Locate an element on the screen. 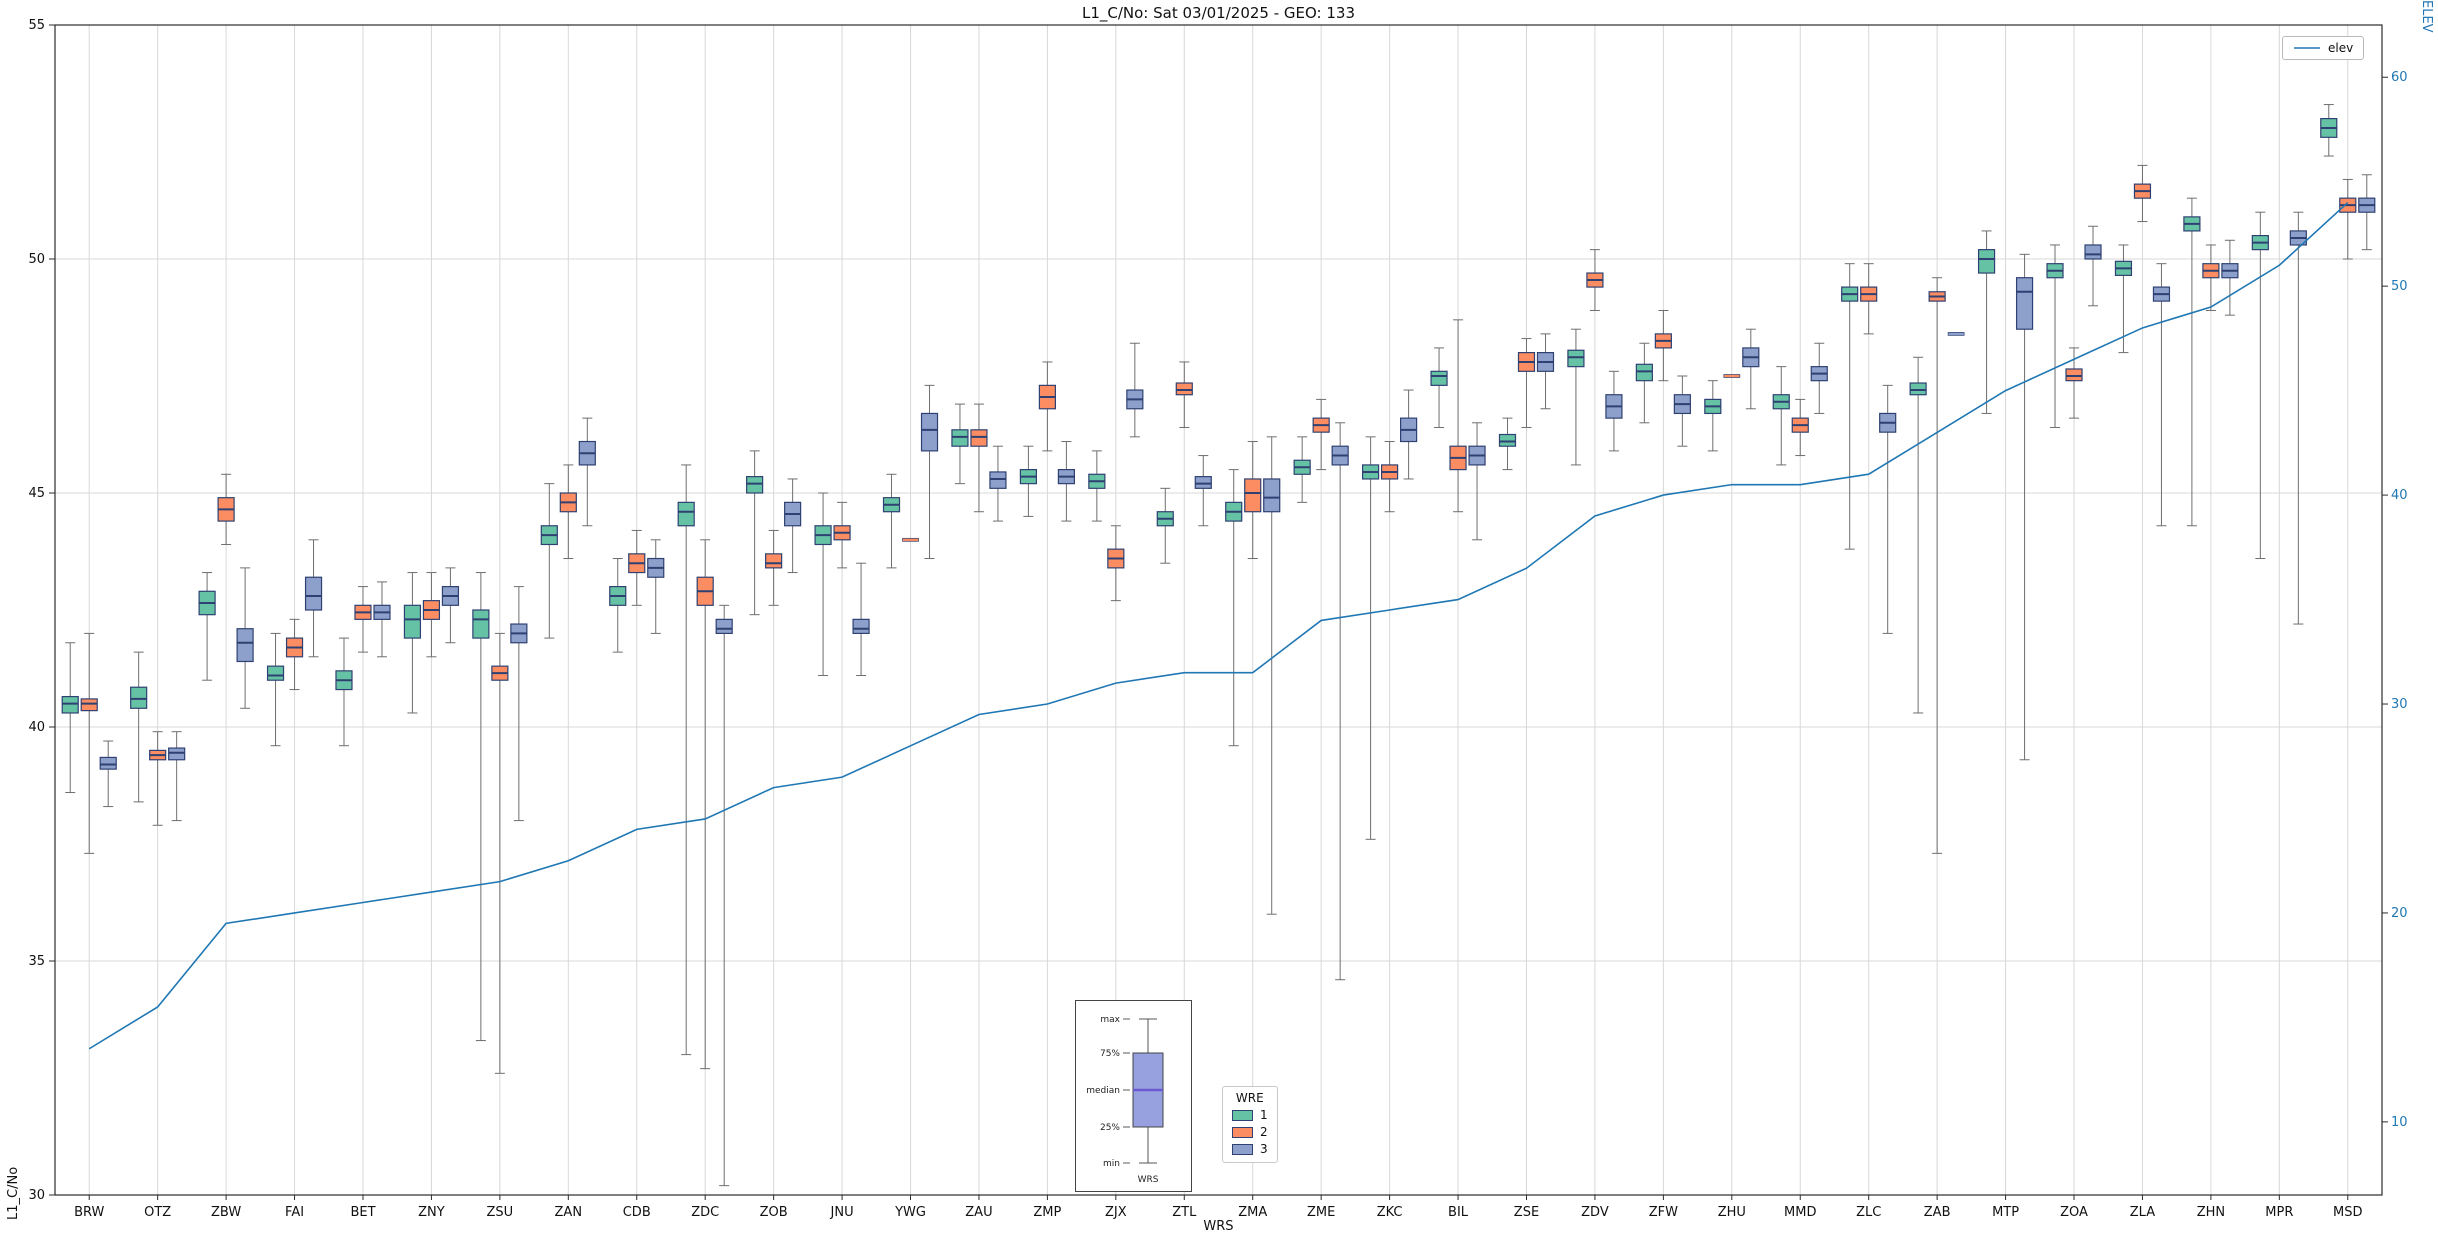 The height and width of the screenshot is (1240, 2438). box-MTP-wre3 is located at coordinates (2024, 507).